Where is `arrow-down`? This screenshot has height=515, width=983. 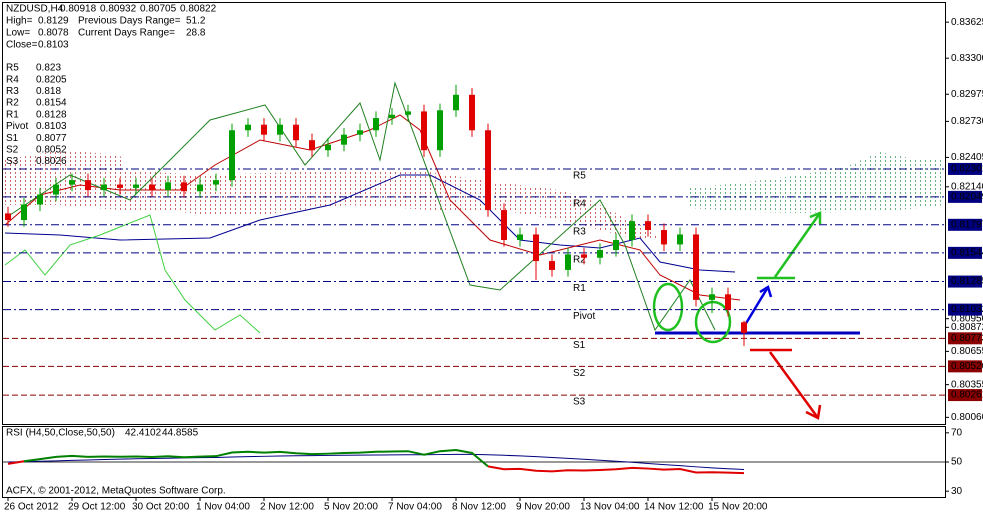 arrow-down is located at coordinates (794, 385).